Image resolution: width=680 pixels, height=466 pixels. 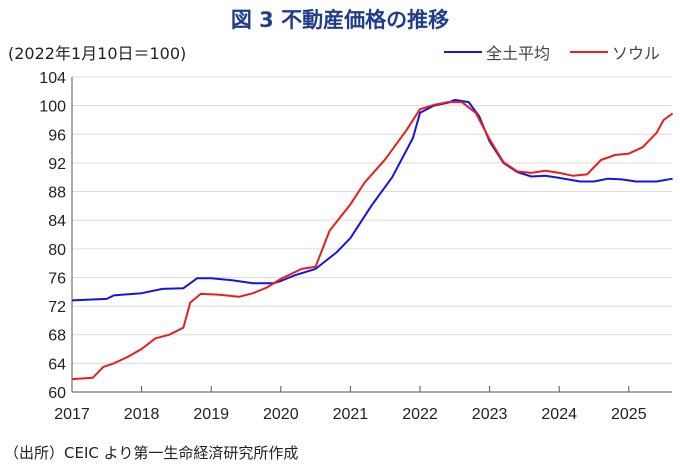 What do you see at coordinates (57, 135) in the screenshot?
I see `y-tick-label: 96` at bounding box center [57, 135].